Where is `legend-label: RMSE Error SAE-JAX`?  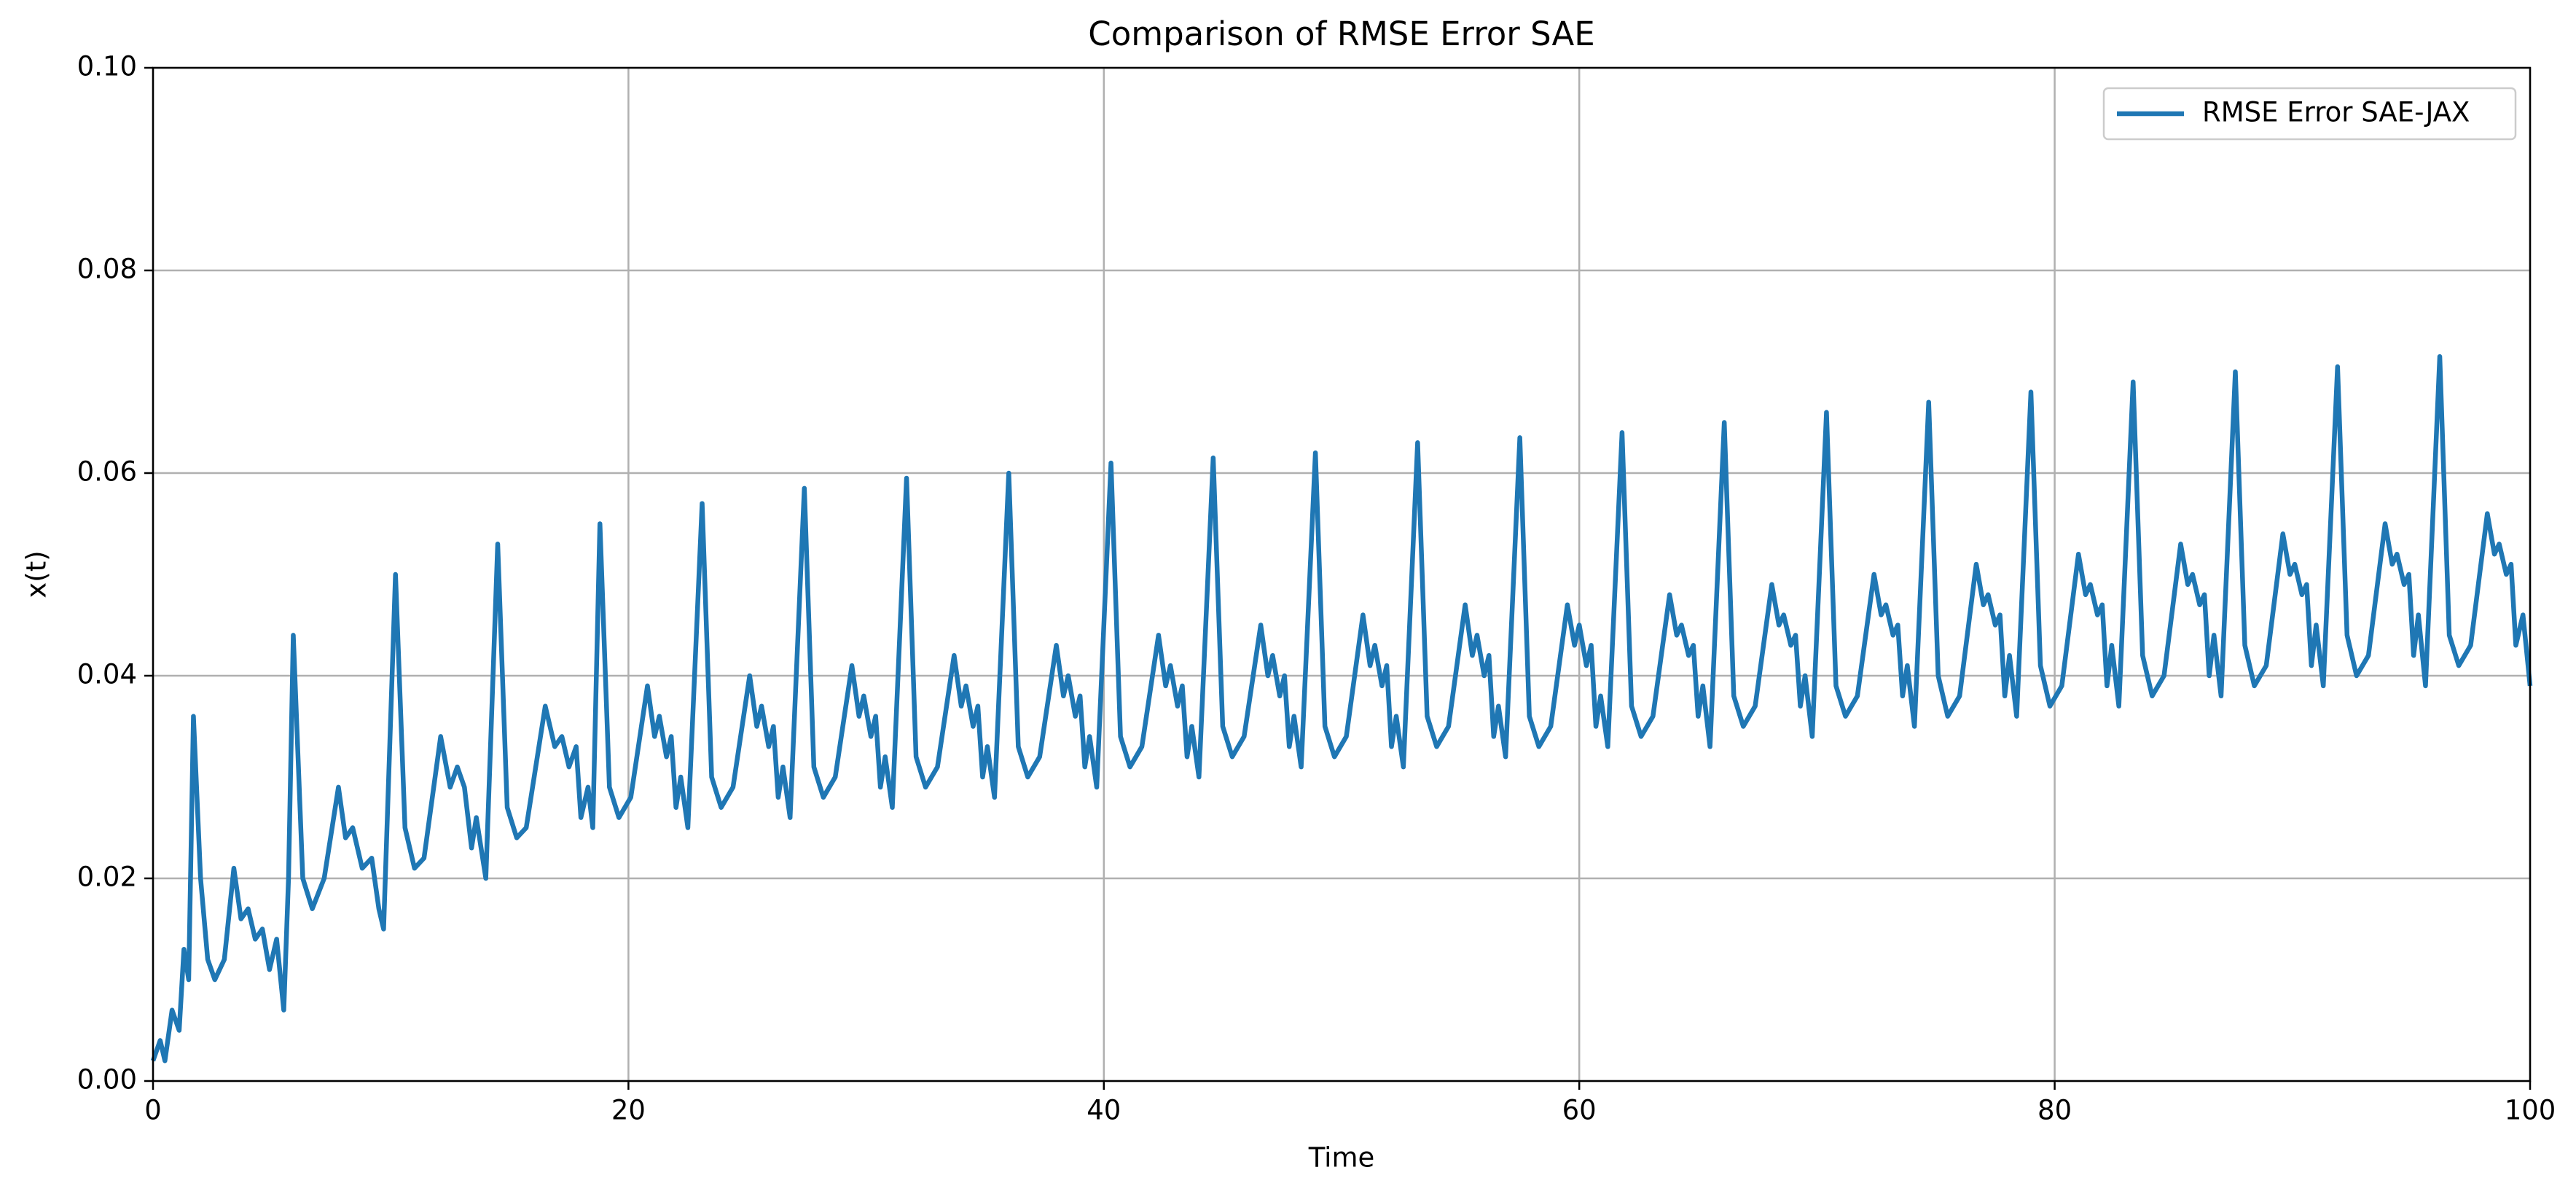 legend-label: RMSE Error SAE-JAX is located at coordinates (2336, 112).